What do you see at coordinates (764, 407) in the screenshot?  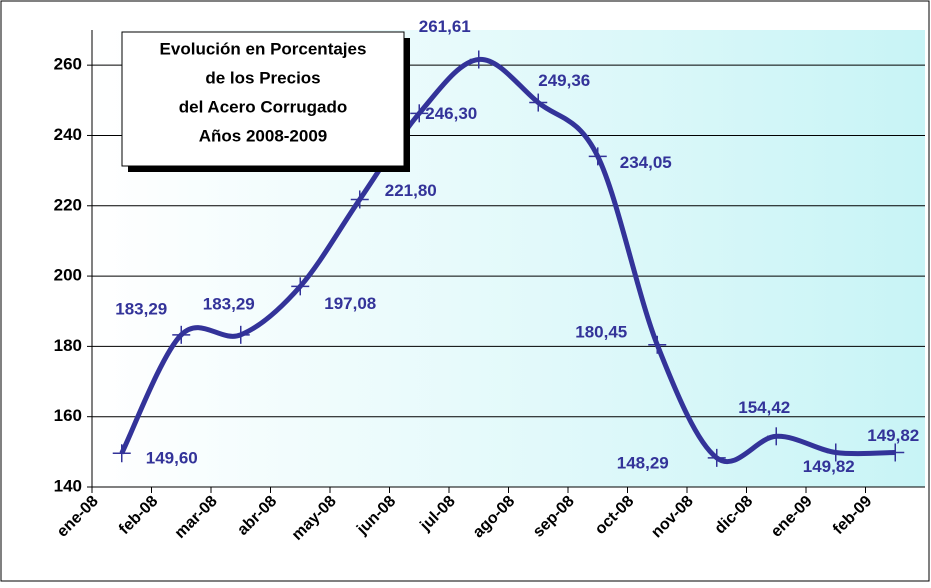 I see `data-label: 154,42` at bounding box center [764, 407].